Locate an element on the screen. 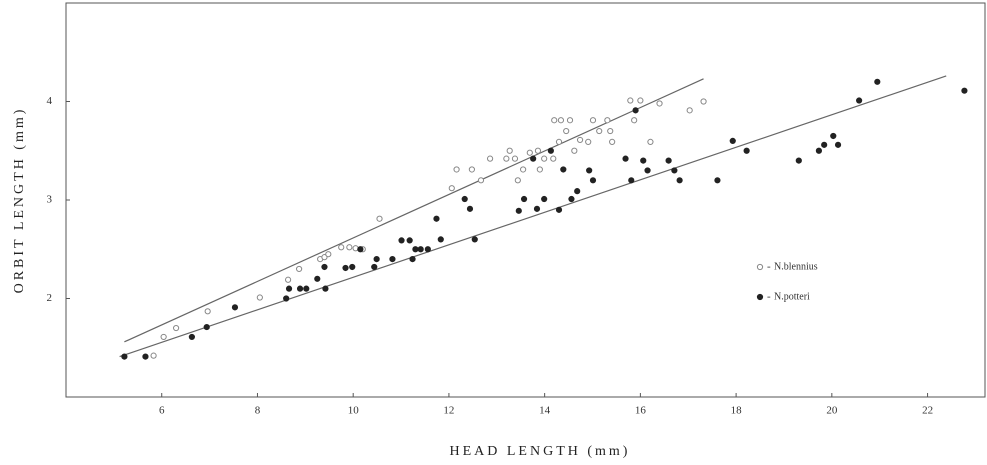 This screenshot has height=465, width=987. x-tick-label: 22 is located at coordinates (927, 411).